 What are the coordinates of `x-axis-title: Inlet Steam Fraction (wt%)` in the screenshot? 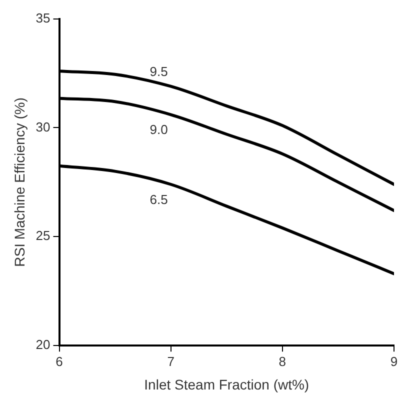 It's located at (227, 384).